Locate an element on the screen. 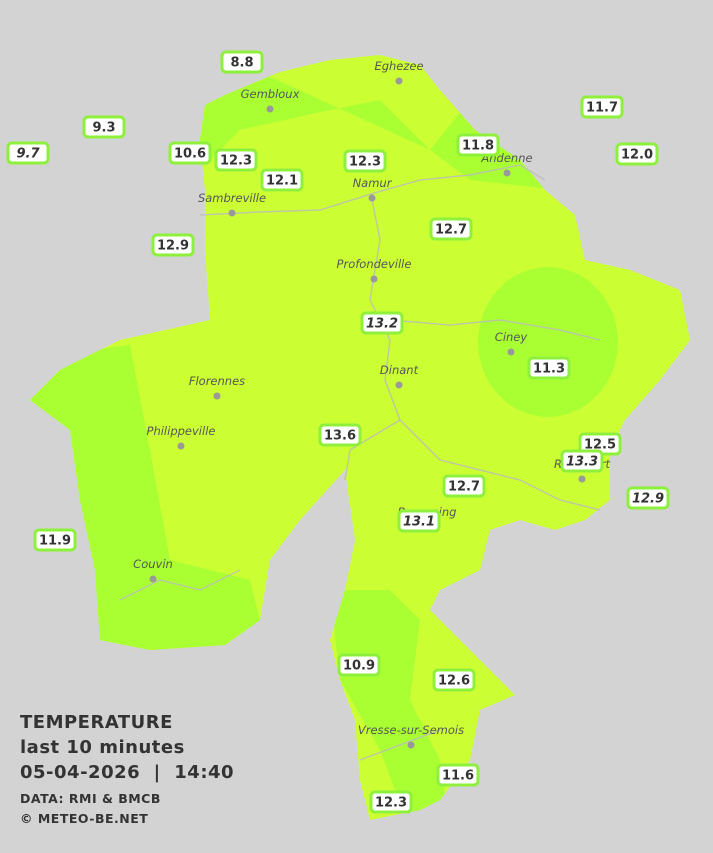  subtitle: last 10 minutes is located at coordinates (102, 747).